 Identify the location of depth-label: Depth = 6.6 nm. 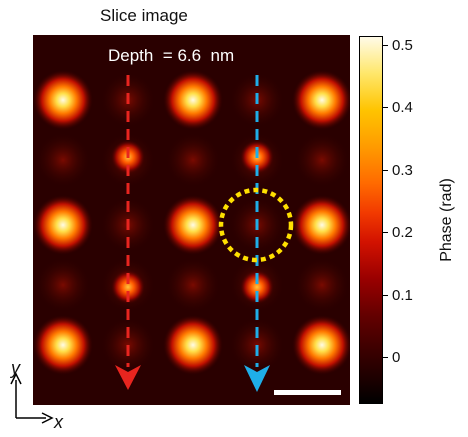
(171, 55).